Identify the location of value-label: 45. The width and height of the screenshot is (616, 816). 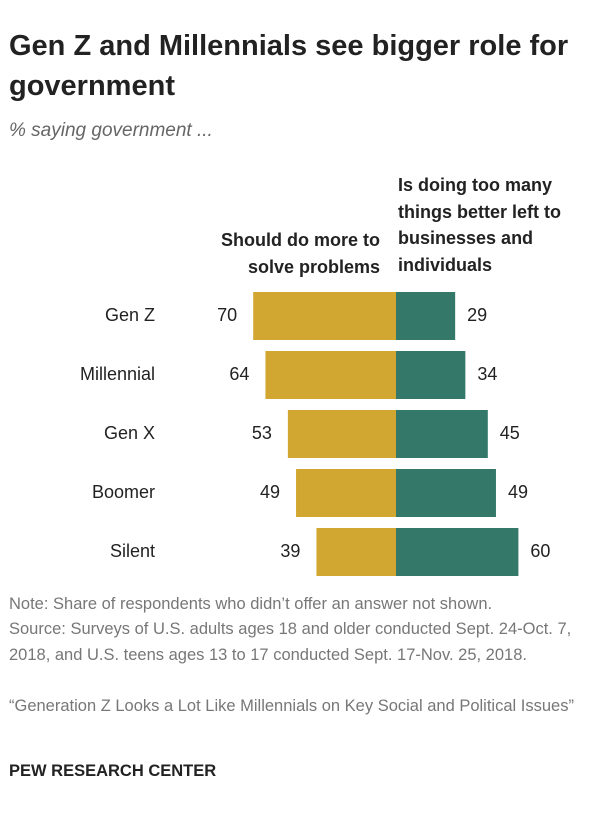
(510, 433).